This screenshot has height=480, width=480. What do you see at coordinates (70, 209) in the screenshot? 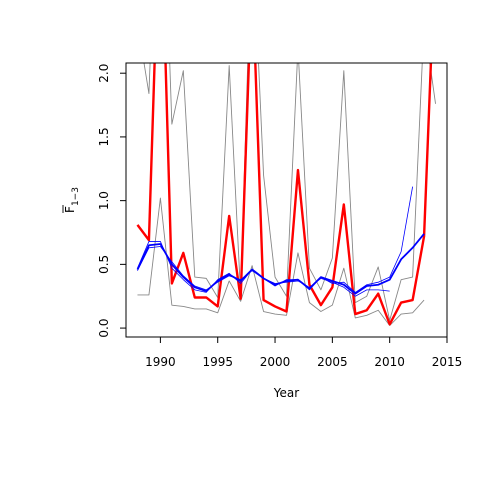
I see `y-axis-label-main: F` at bounding box center [70, 209].